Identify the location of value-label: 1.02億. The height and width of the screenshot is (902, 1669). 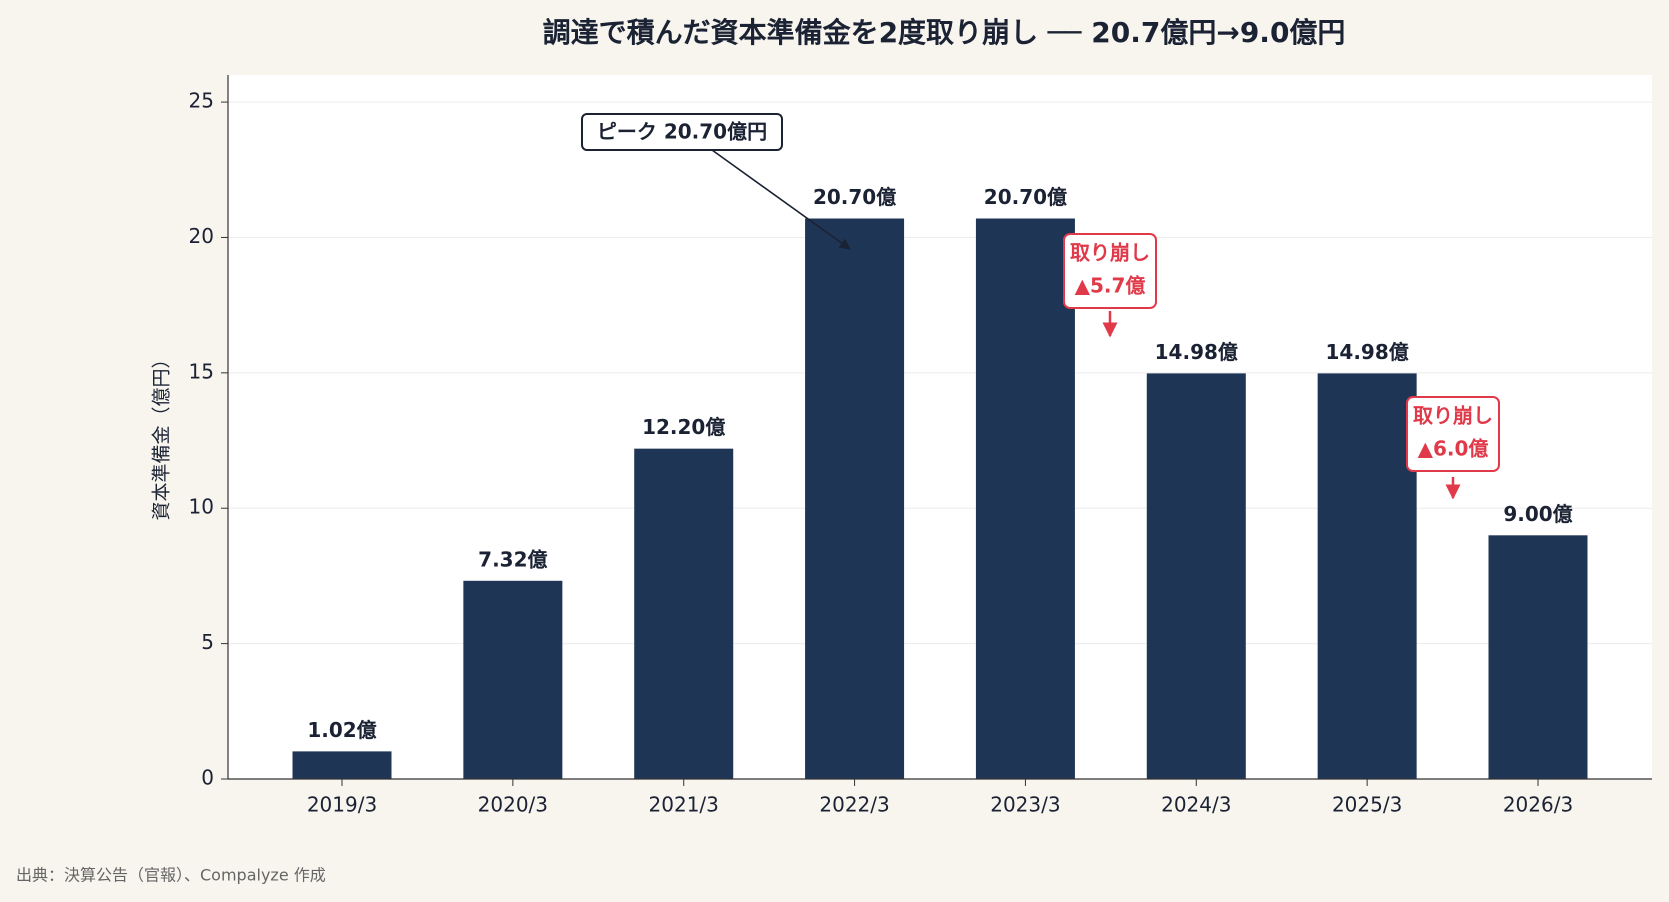
(341, 730).